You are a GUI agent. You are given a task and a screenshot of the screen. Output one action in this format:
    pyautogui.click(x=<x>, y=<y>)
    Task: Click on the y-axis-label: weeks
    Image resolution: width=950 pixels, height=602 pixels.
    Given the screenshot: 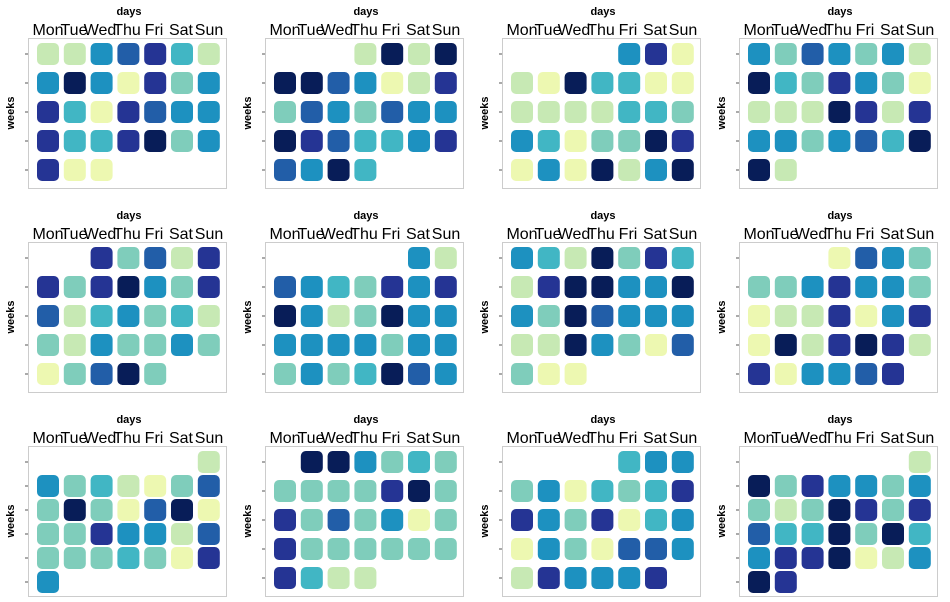 What is the action you would take?
    pyautogui.click(x=11, y=113)
    